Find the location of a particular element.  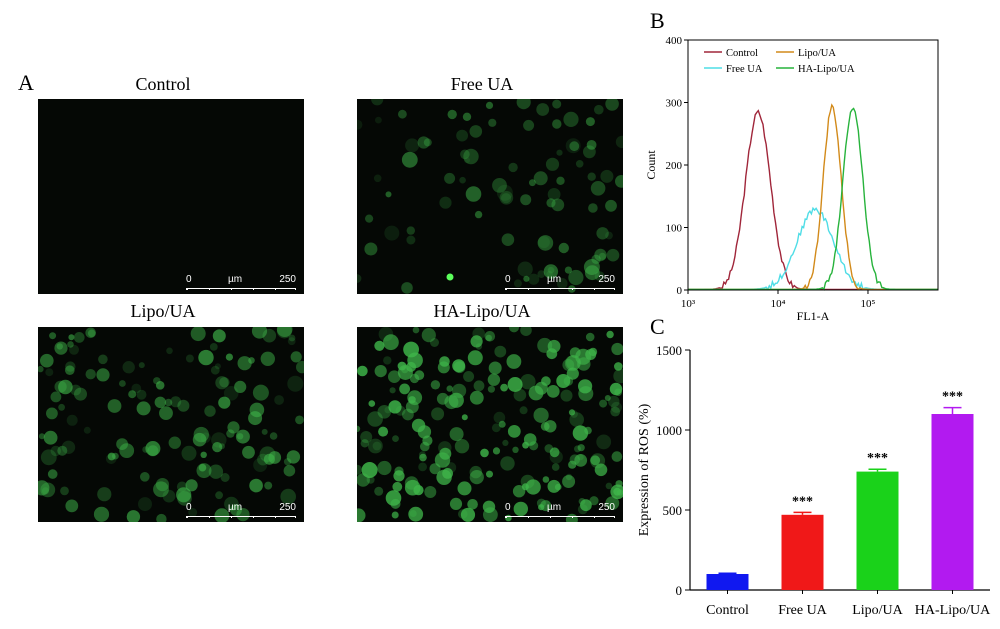

x-tick-label: HA-Lipo/UA is located at coordinates (953, 610).